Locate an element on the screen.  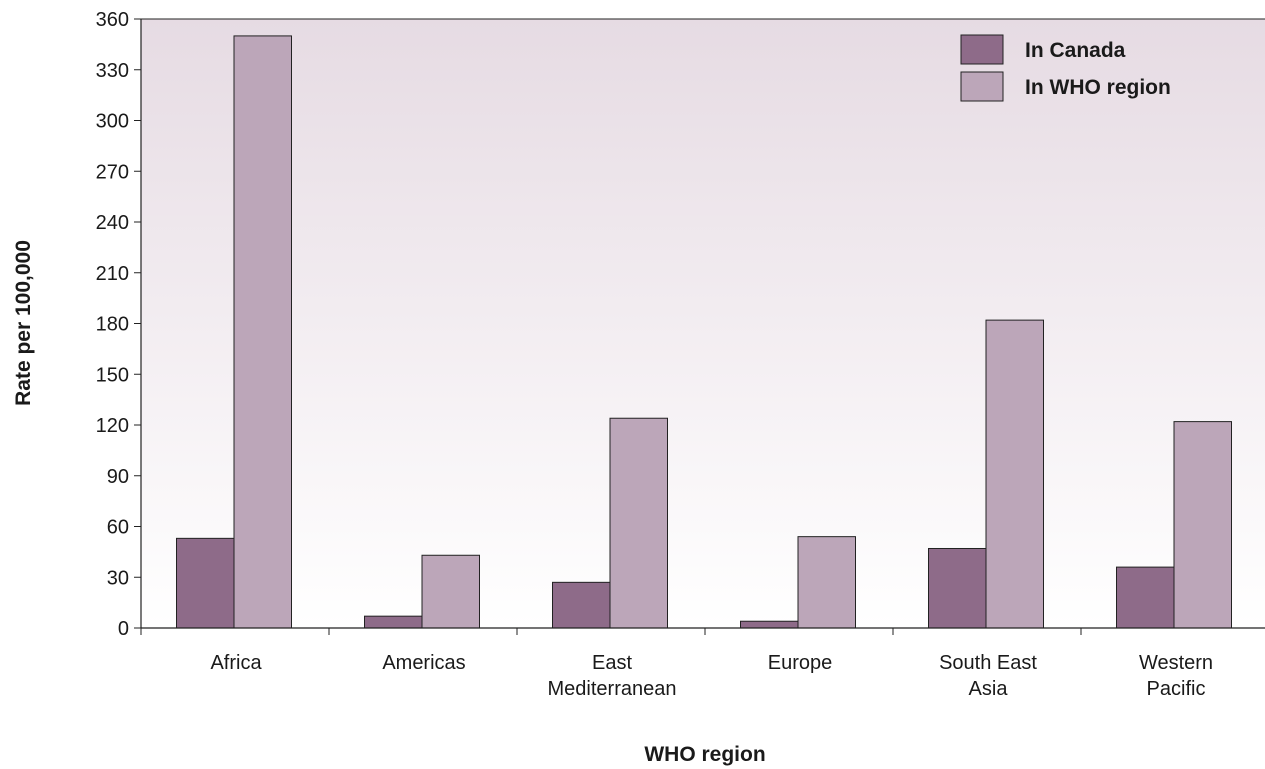
x-category-label: Americas is located at coordinates (423, 663).